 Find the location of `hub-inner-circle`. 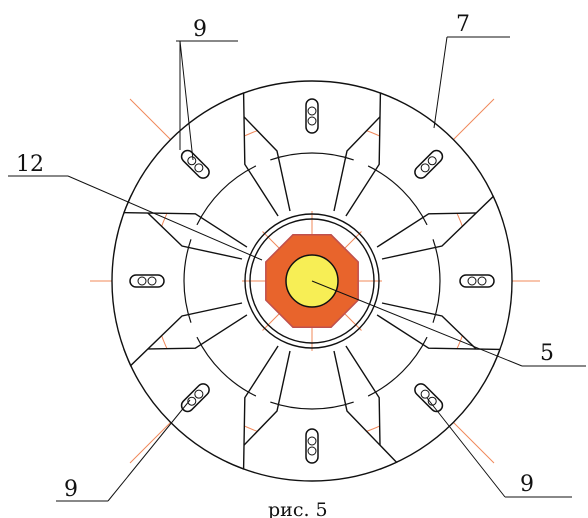

hub-inner-circle is located at coordinates (312, 281).